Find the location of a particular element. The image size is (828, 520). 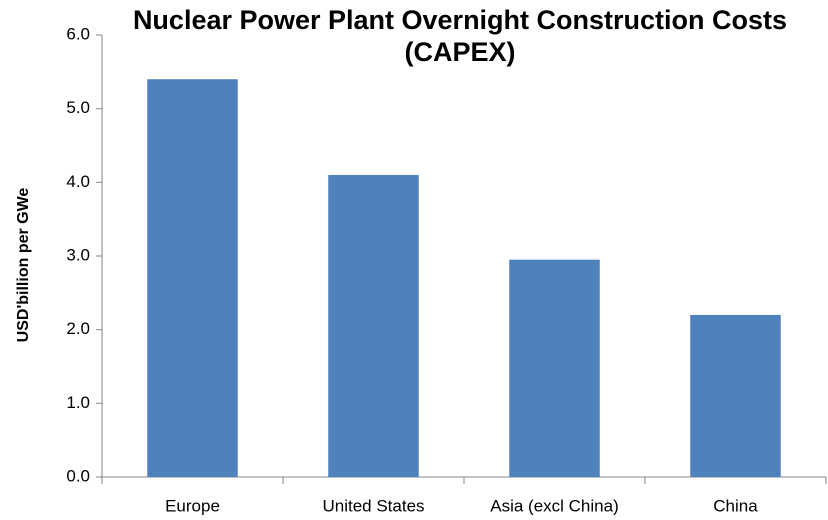

y-tick-label: 5.0 is located at coordinates (78, 107).